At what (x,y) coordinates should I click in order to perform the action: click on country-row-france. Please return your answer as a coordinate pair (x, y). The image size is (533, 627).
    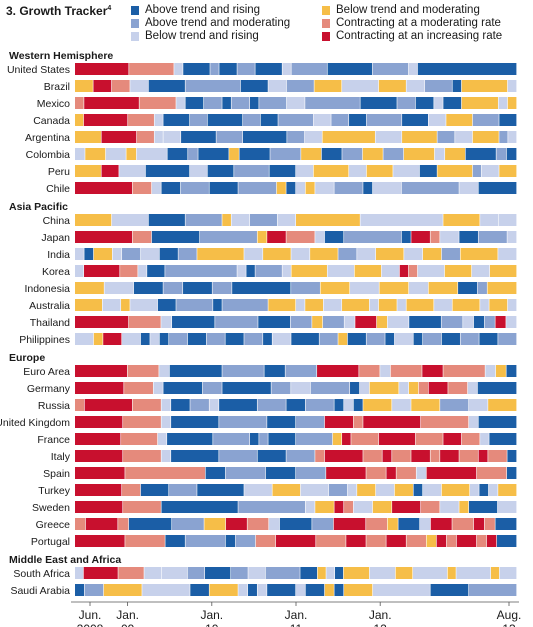
    Looking at the image, I should click on (296, 439).